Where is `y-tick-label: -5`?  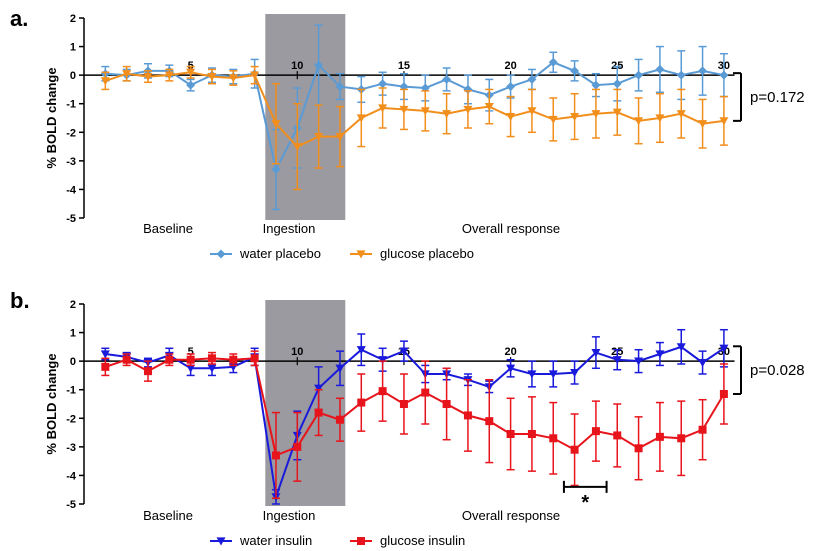
y-tick-label: -5 is located at coordinates (71, 505).